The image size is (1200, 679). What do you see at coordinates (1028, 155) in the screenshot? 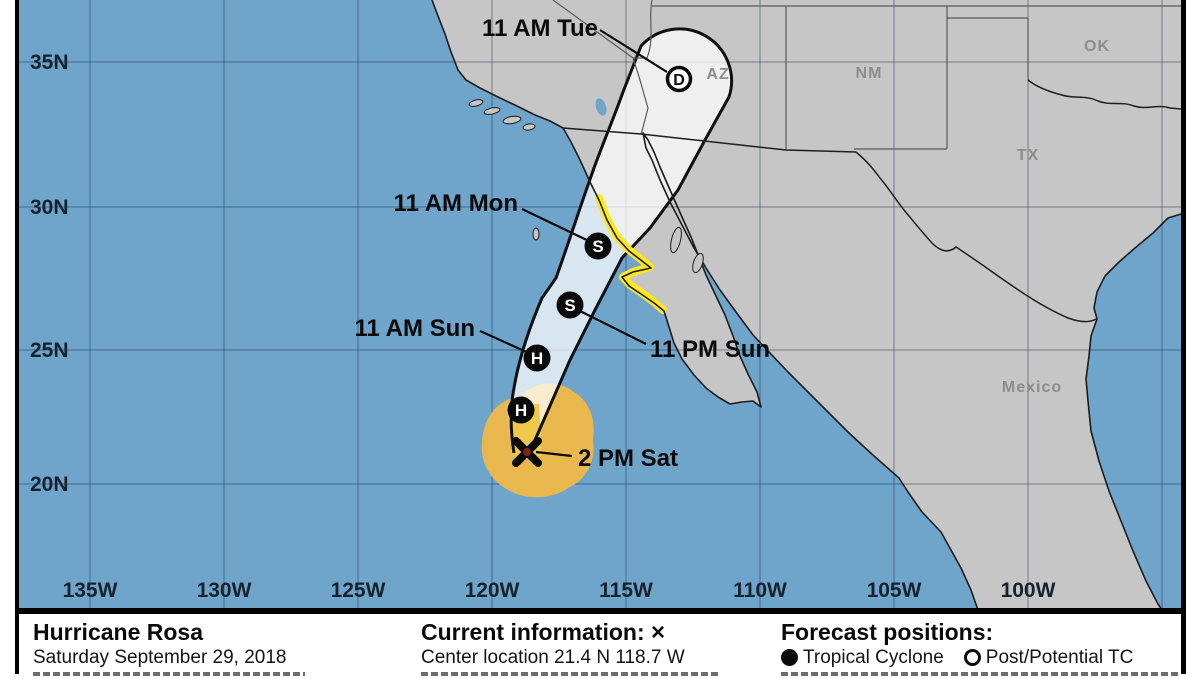
I see `state-label-tx: TX` at bounding box center [1028, 155].